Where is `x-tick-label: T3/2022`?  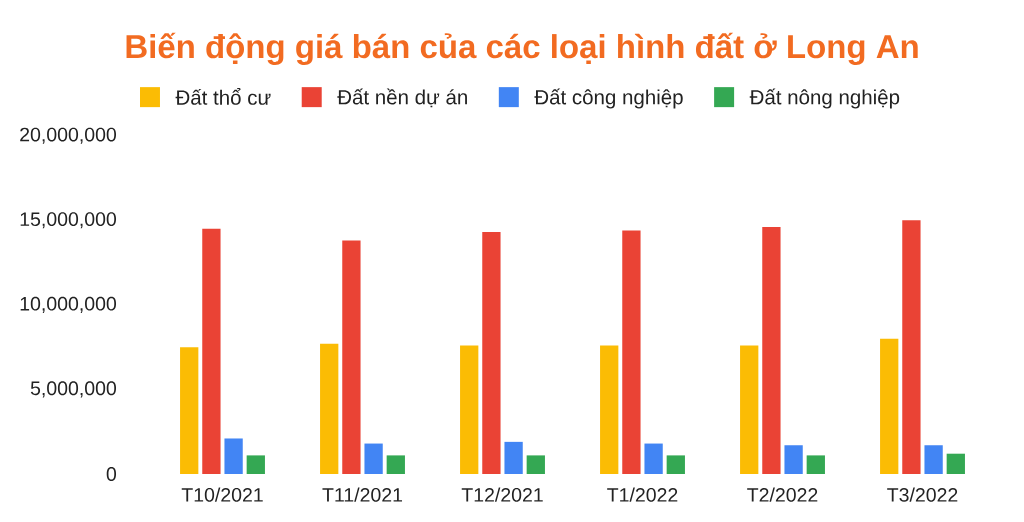 x-tick-label: T3/2022 is located at coordinates (922, 494).